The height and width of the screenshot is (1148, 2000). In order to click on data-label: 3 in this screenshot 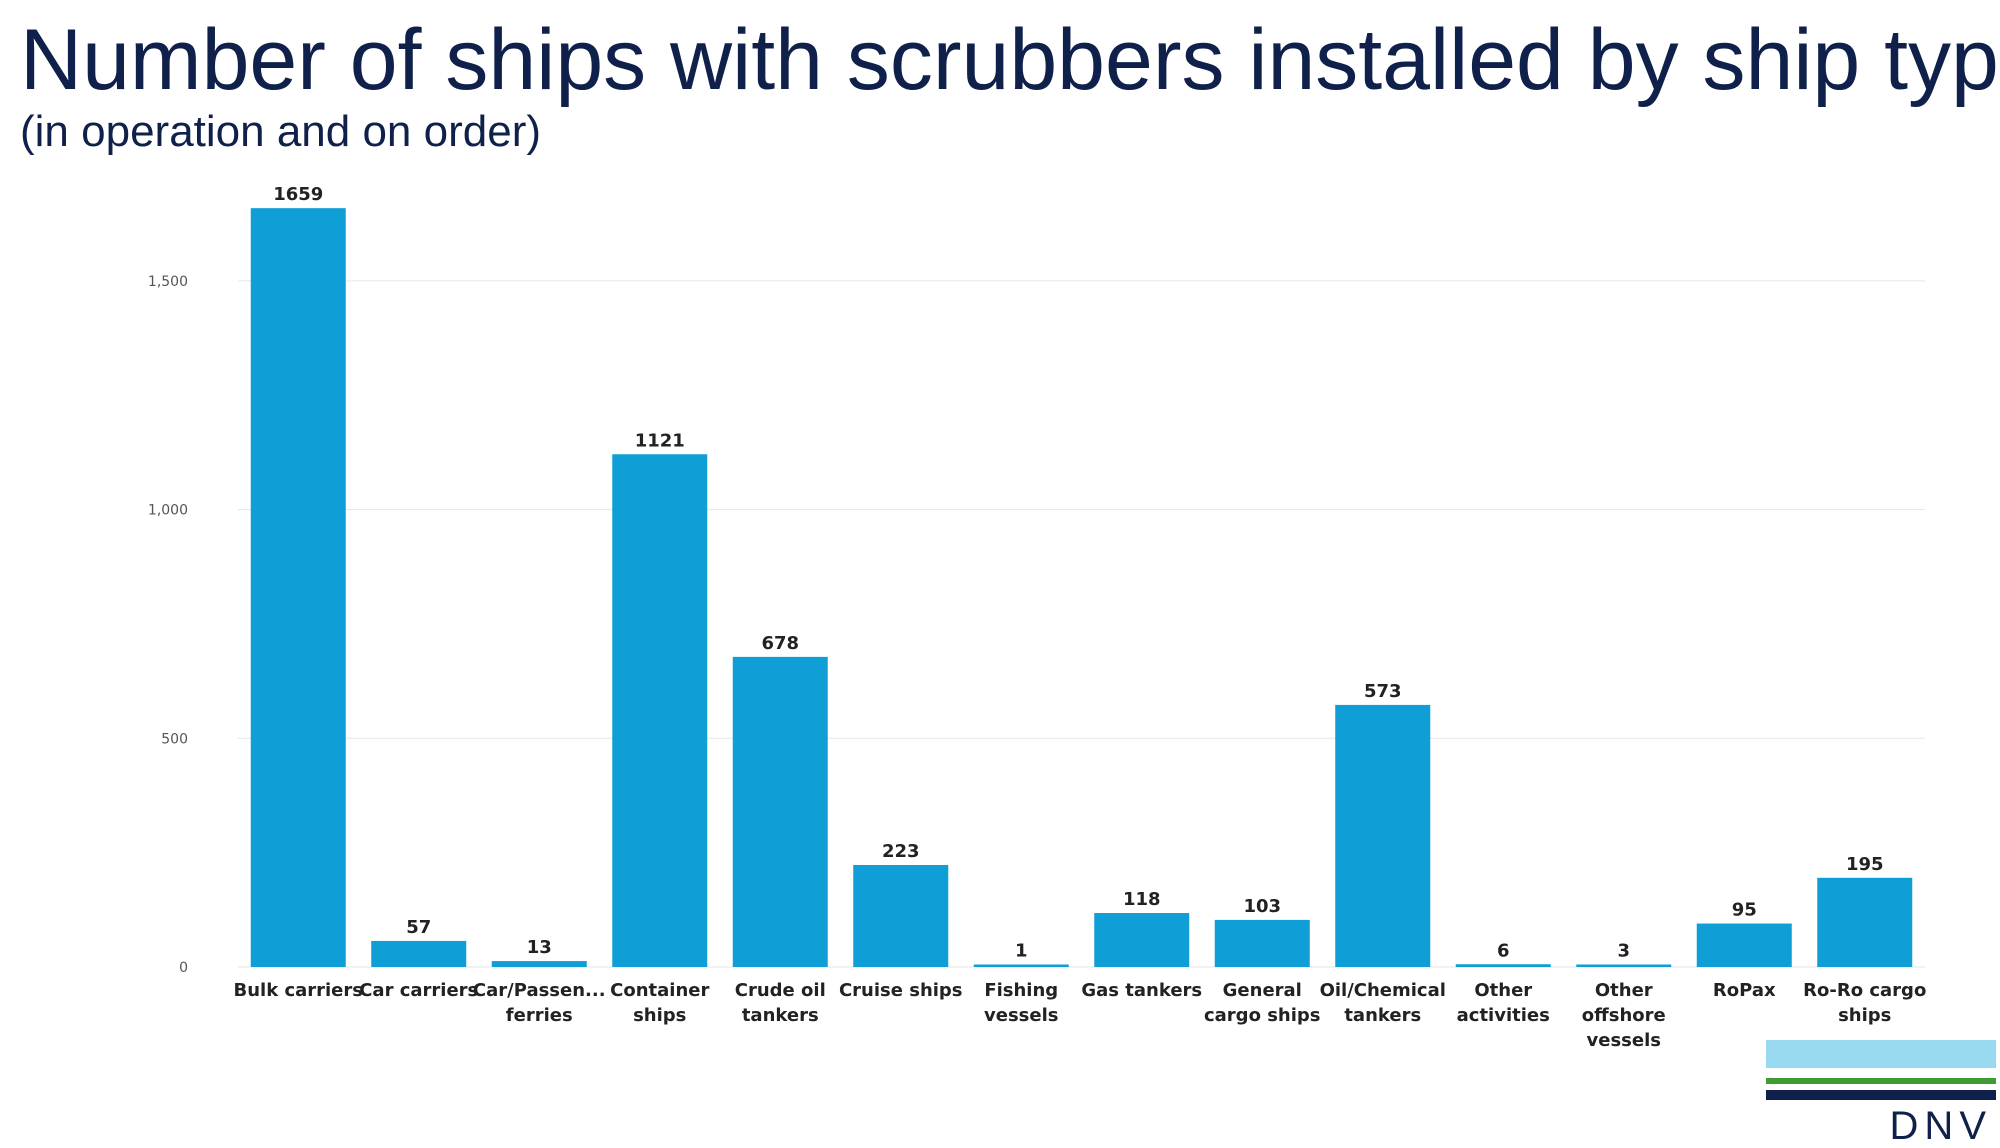, I will do `click(1623, 951)`.